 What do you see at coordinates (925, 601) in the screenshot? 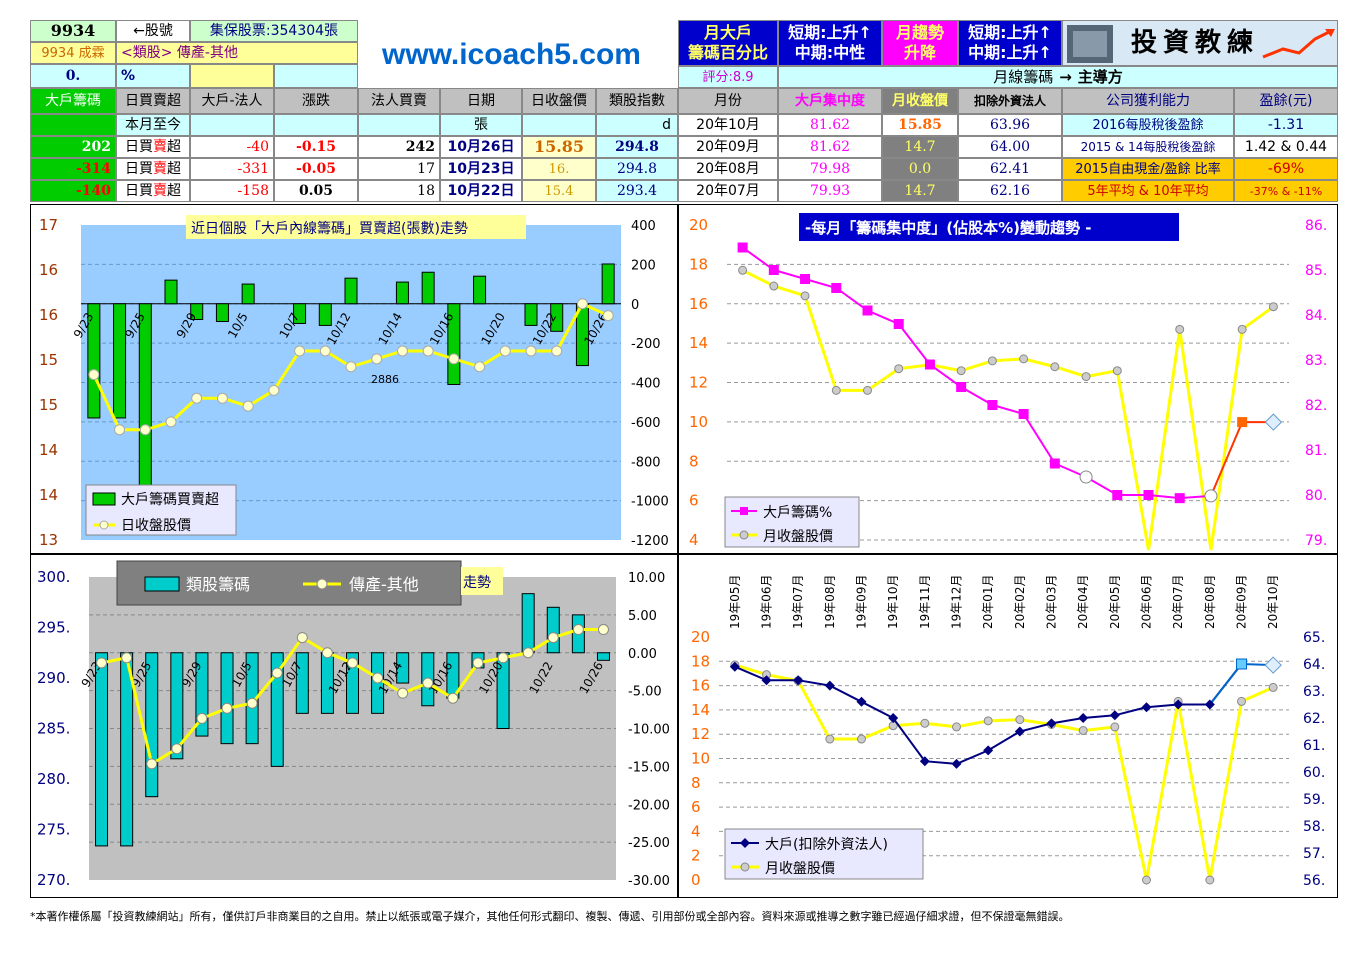
I see `x-tick-label: 19年11月` at bounding box center [925, 601].